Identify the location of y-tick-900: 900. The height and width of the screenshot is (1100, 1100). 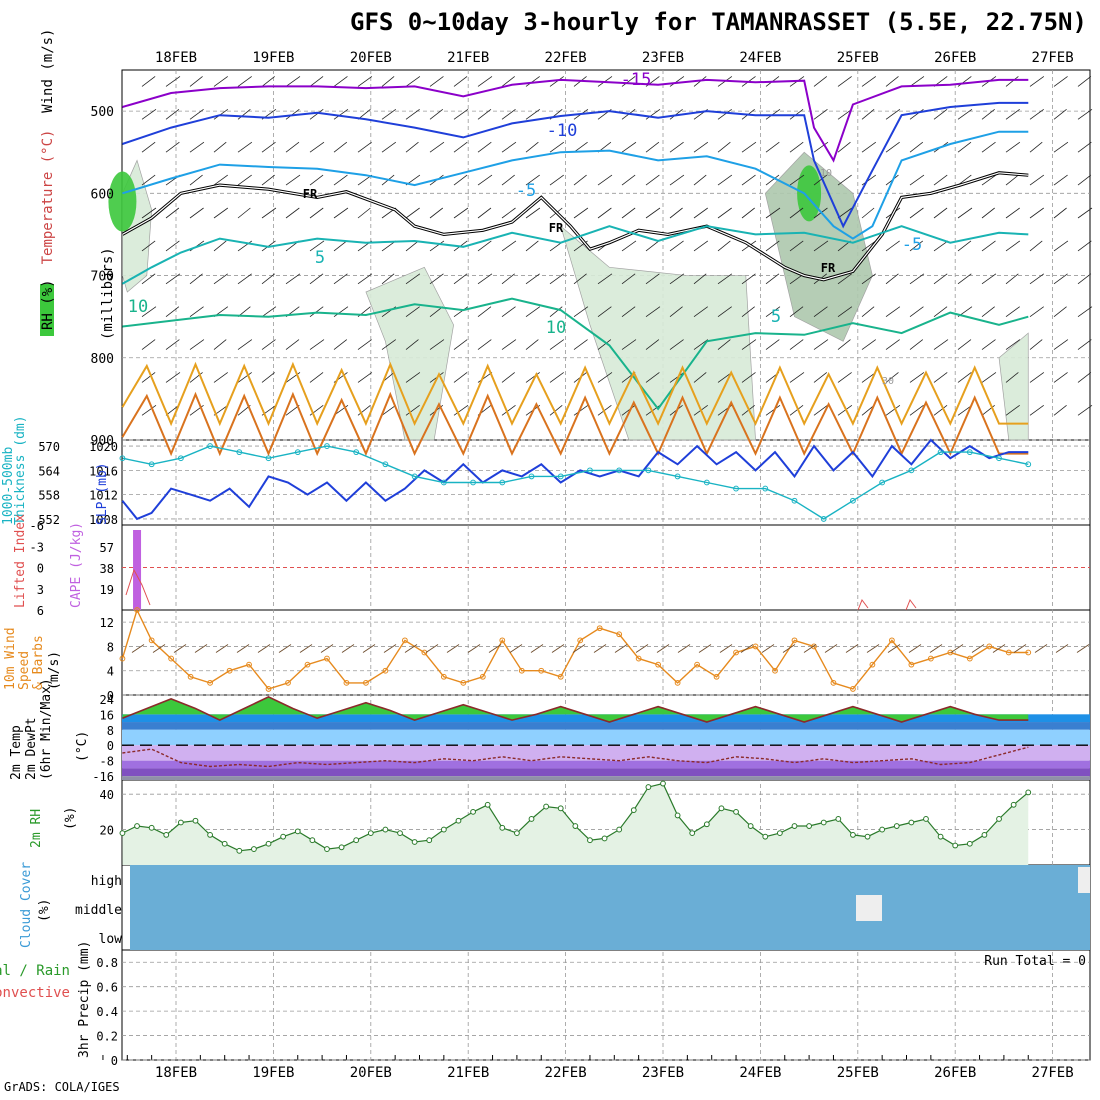
(102, 441).